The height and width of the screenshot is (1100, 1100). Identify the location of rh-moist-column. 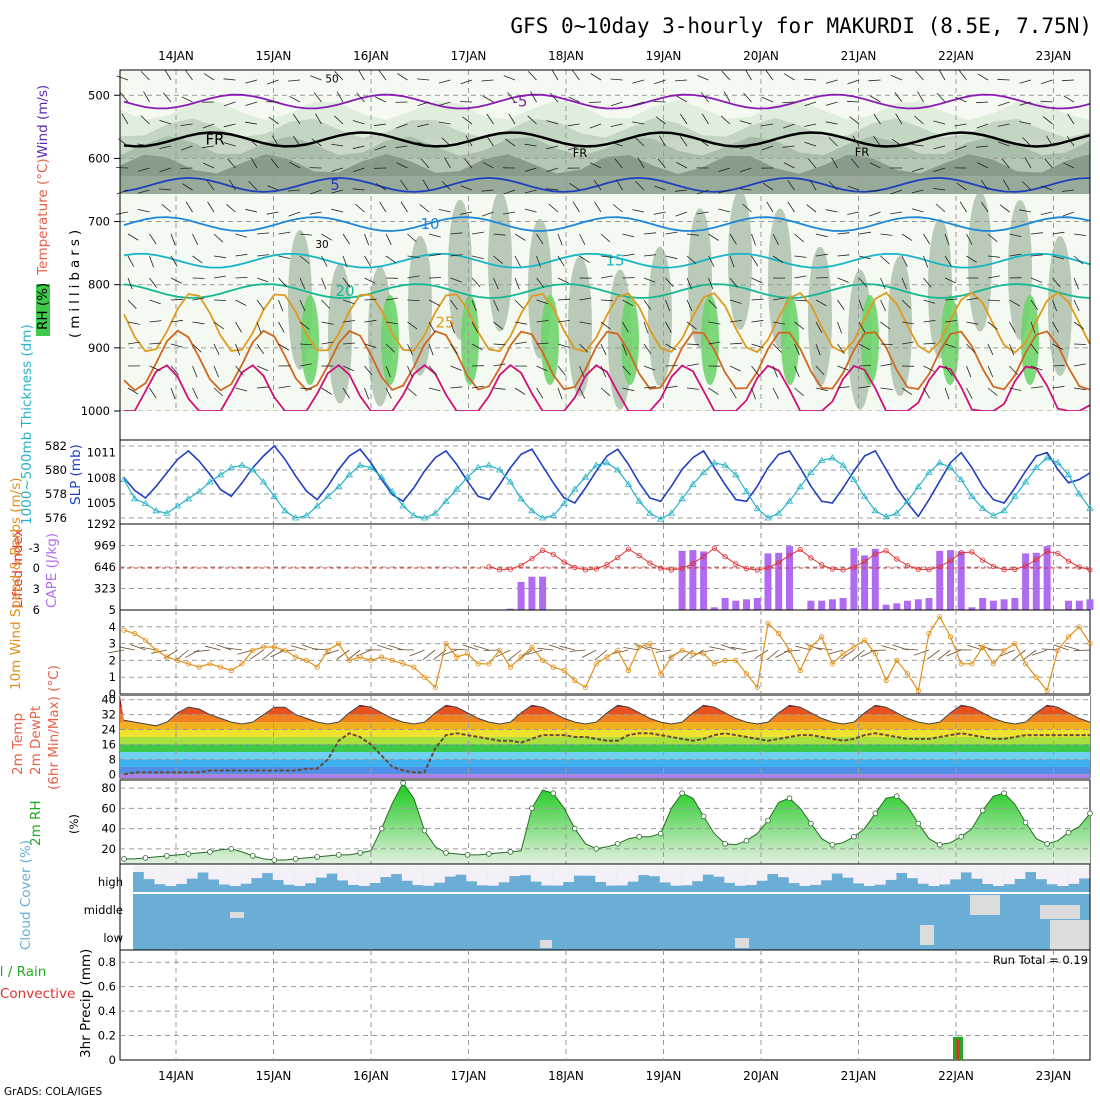
(630, 340).